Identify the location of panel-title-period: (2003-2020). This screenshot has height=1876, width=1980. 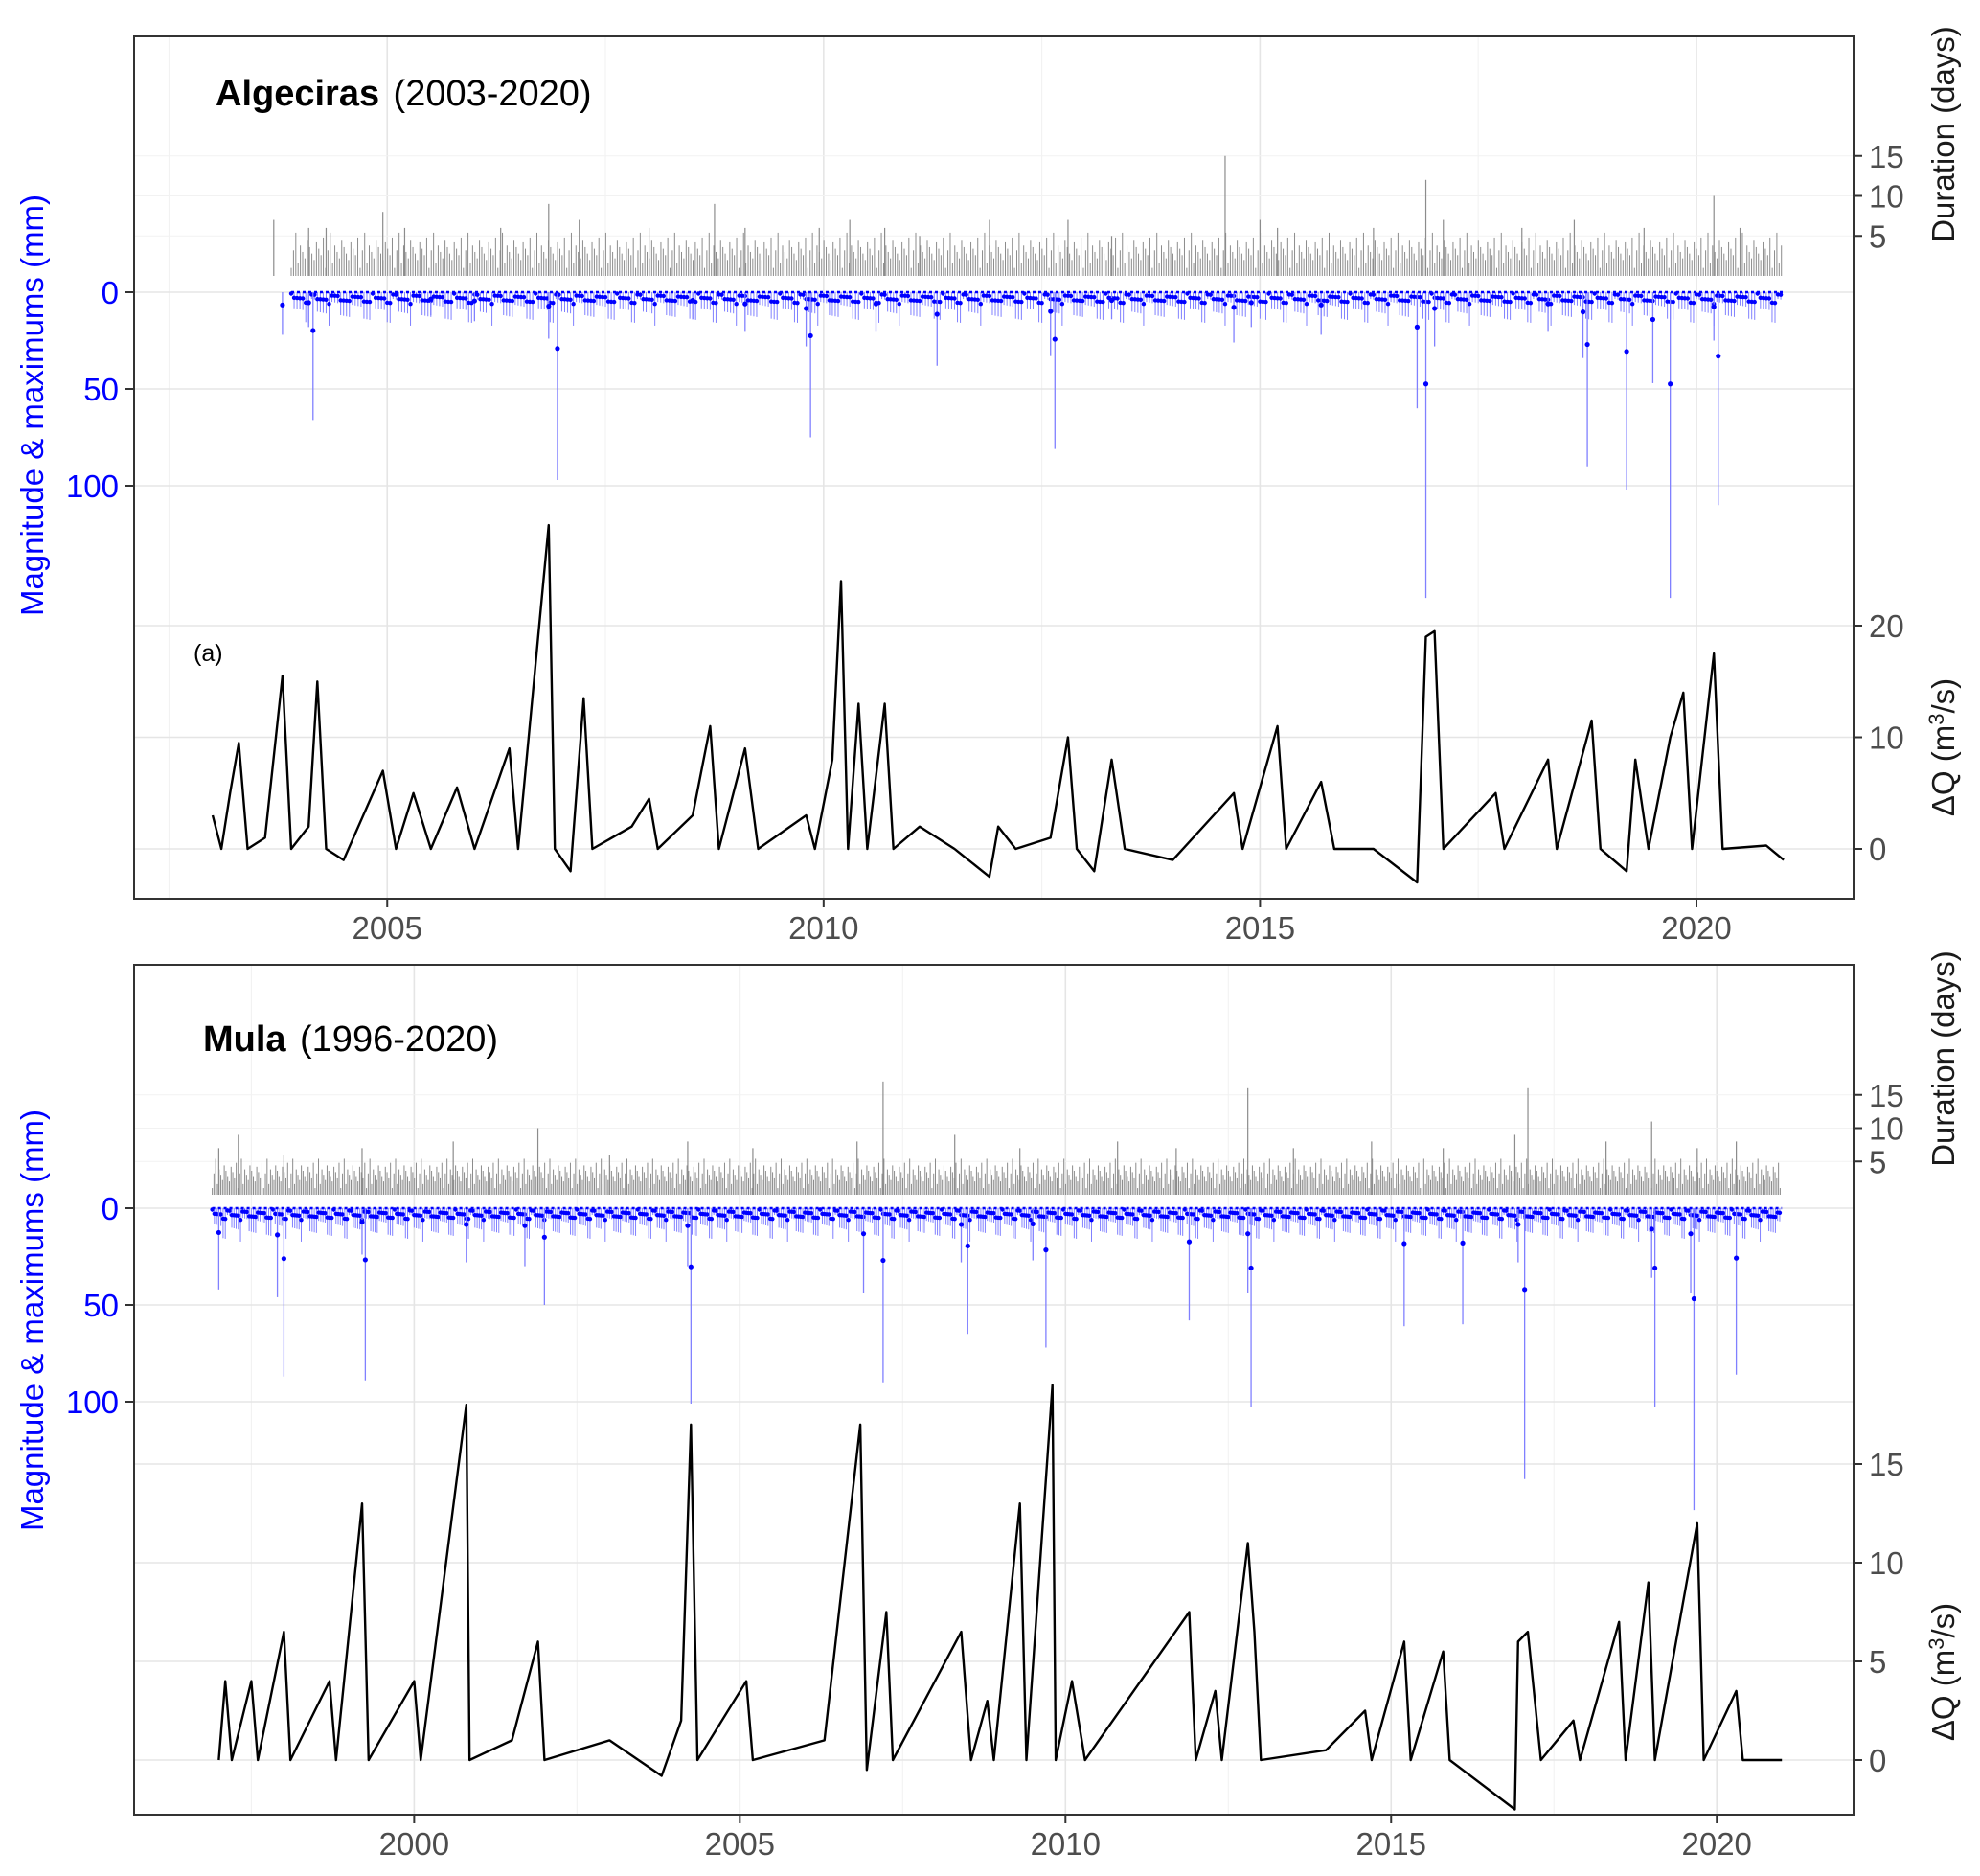
(493, 94).